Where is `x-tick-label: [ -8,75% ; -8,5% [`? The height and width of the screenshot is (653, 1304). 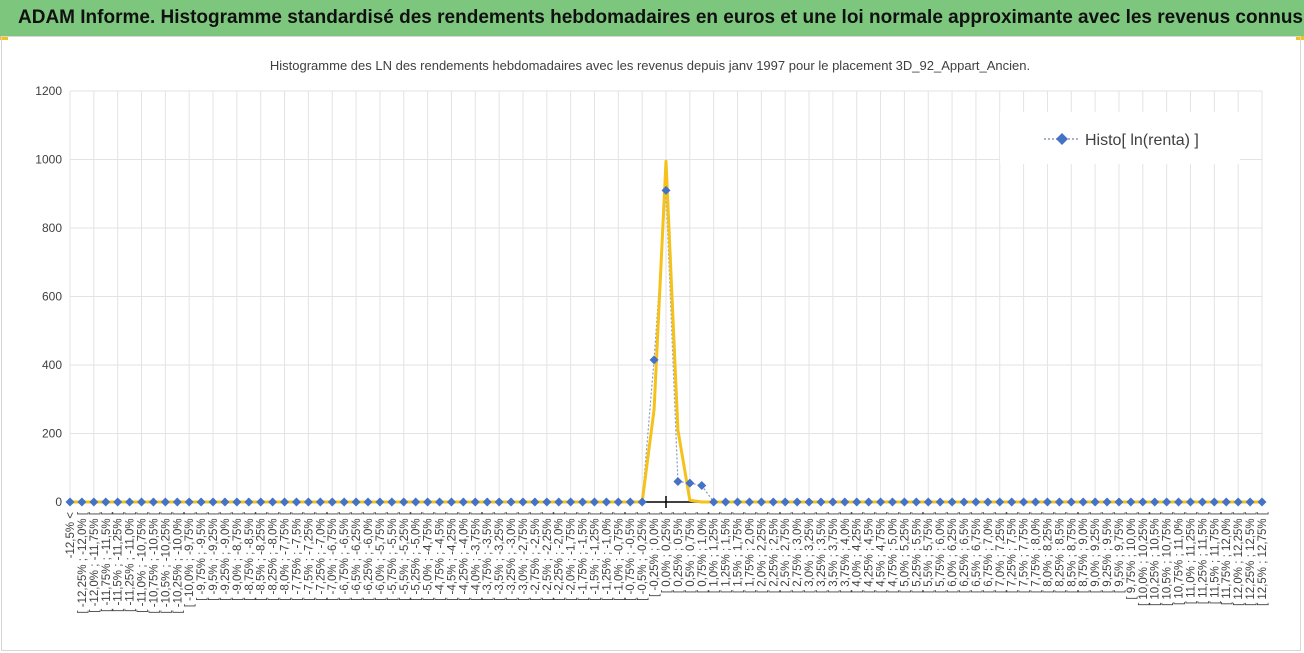
x-tick-label: [ -8,75% ; -8,5% [ is located at coordinates (250, 556).